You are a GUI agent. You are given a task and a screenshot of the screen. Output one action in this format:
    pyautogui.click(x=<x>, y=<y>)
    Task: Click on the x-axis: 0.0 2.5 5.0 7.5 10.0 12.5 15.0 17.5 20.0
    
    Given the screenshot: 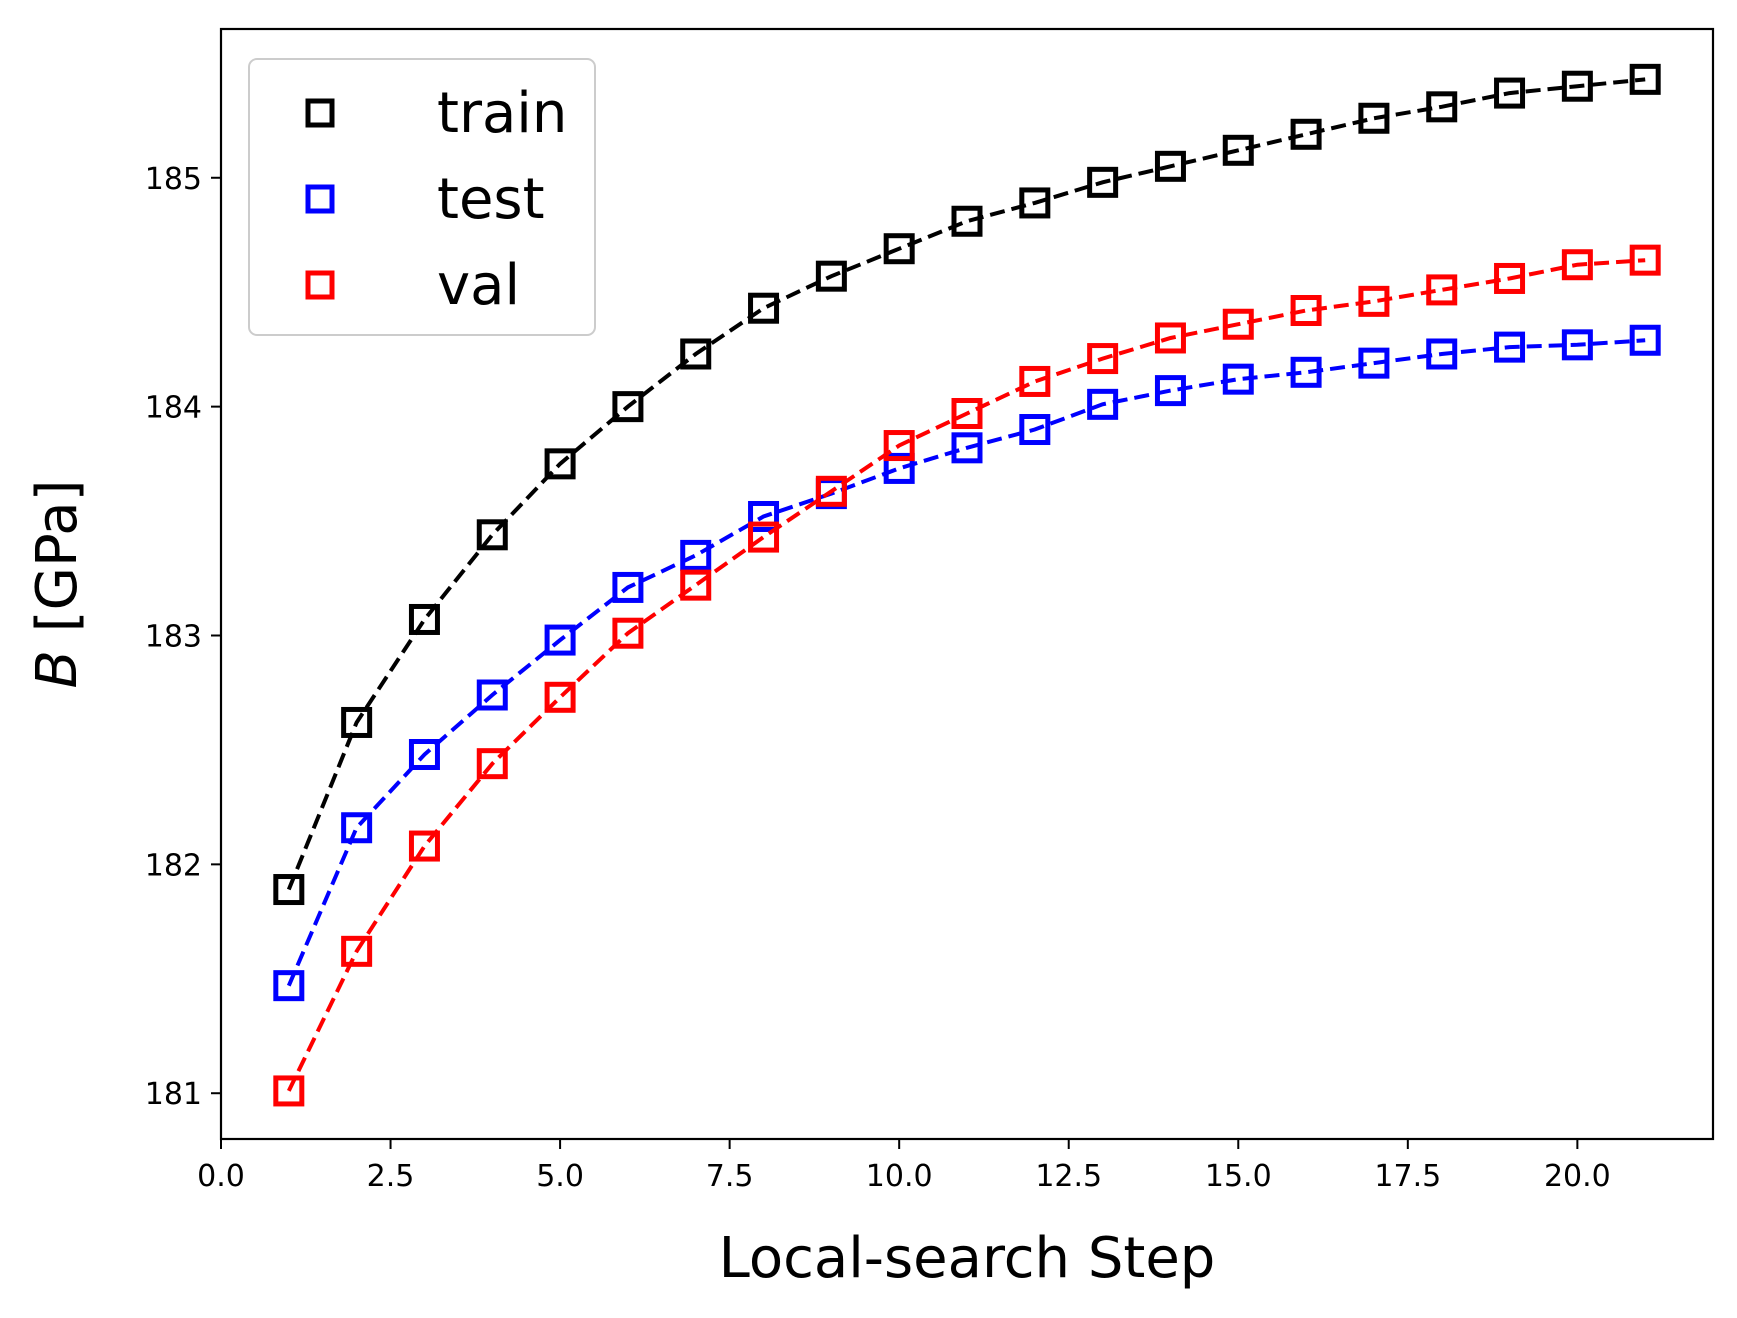 What is the action you would take?
    pyautogui.click(x=904, y=1166)
    